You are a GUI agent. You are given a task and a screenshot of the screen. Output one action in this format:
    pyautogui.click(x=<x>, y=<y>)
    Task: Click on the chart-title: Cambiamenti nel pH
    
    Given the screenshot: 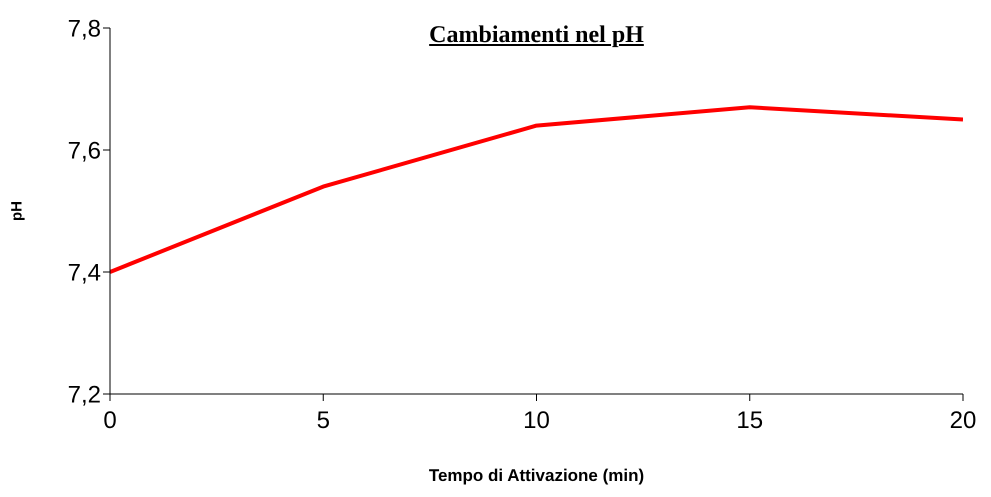 What is the action you would take?
    pyautogui.click(x=536, y=35)
    